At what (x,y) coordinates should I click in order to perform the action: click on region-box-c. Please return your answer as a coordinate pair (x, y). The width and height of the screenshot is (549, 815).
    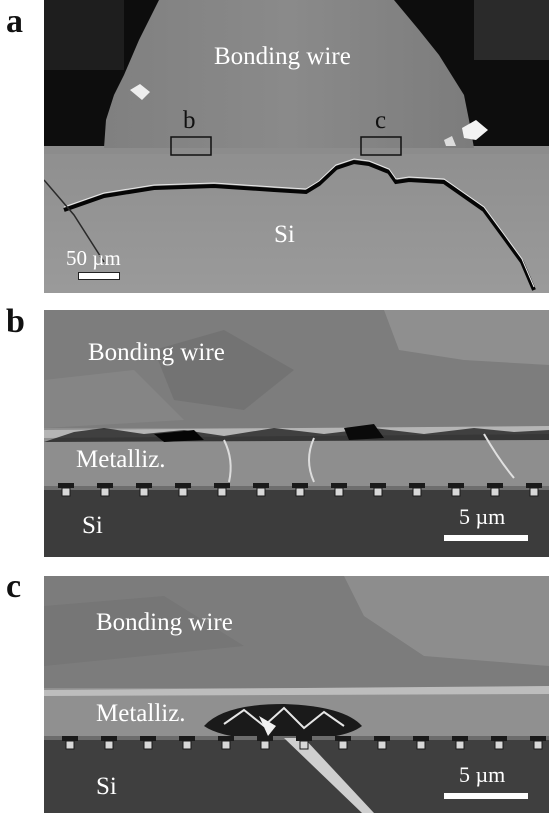
    Looking at the image, I should click on (381, 146).